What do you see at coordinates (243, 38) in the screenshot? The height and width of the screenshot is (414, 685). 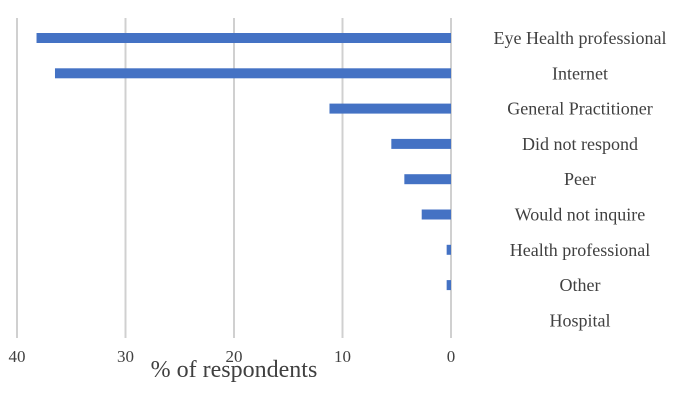 I see `bar-eye-health-professional` at bounding box center [243, 38].